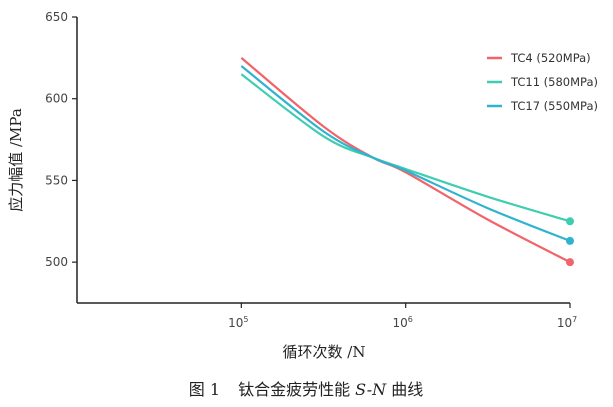  Describe the element at coordinates (56, 99) in the screenshot. I see `y-tick-label: 600` at that location.